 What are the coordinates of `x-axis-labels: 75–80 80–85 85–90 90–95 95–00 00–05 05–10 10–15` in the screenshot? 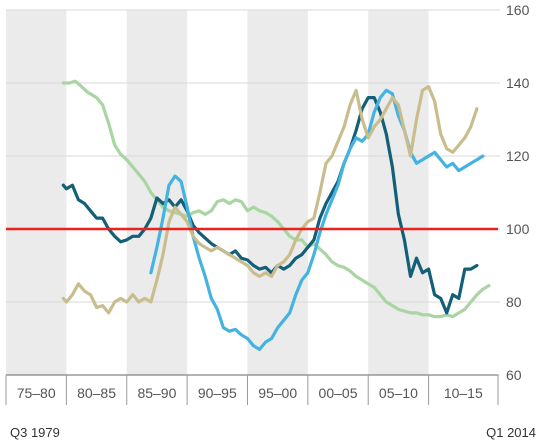 It's located at (250, 393).